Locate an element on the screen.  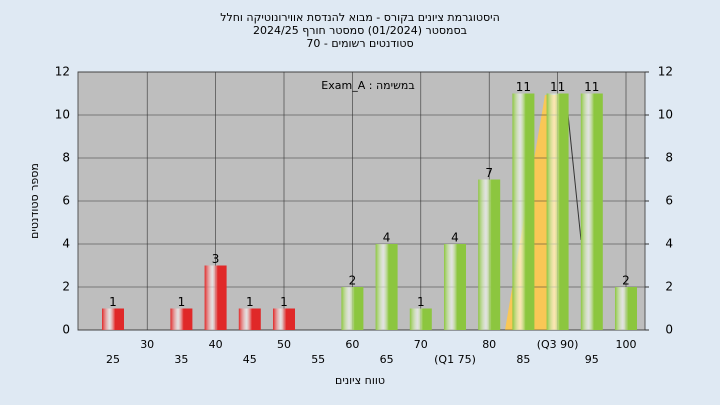
x-tick-label: 45 is located at coordinates (250, 359).